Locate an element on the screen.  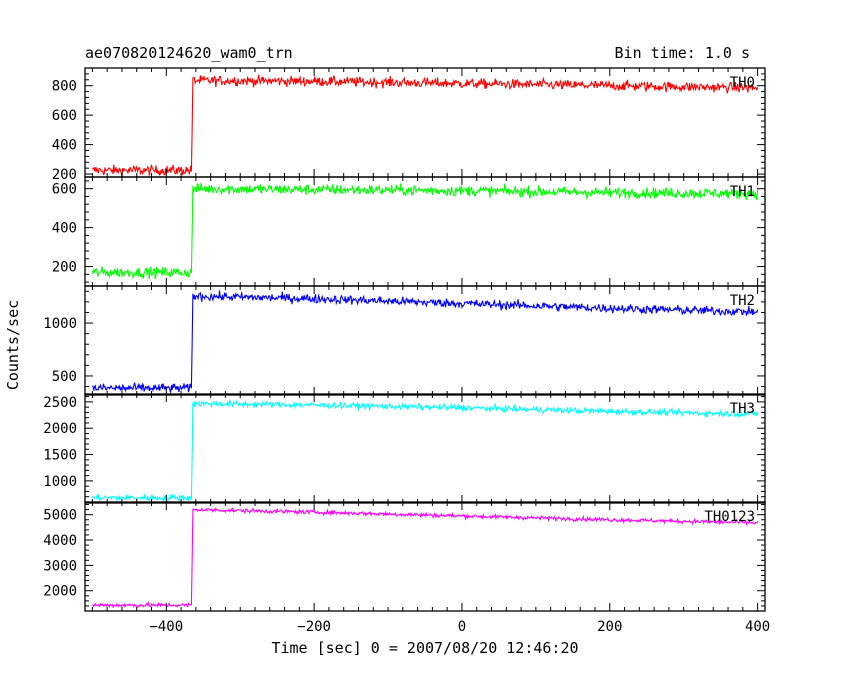
panel-frame-th2 is located at coordinates (425, 340).